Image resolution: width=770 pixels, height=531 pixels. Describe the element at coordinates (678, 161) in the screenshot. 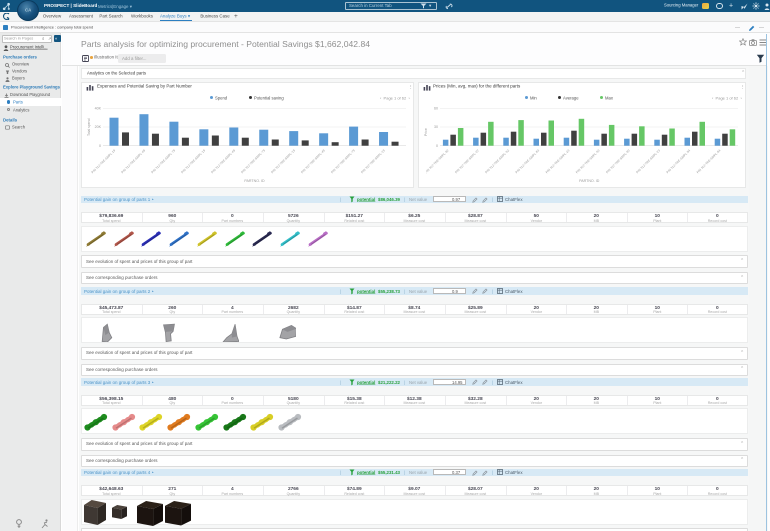

I see `svg-text: P/N 312-TRE-SMPL-54` at that location.